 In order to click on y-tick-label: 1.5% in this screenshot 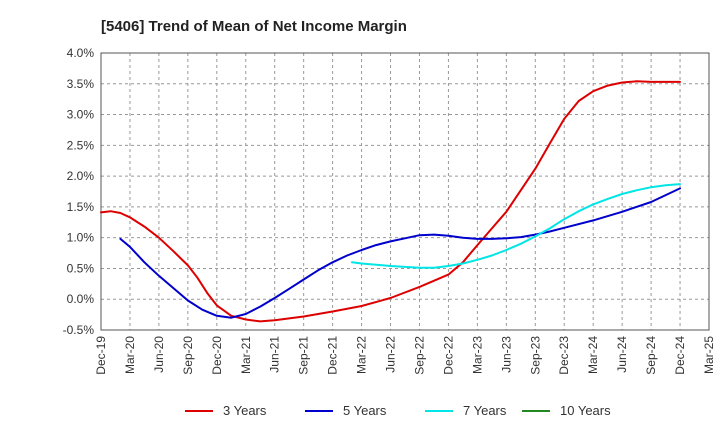, I will do `click(81, 207)`.